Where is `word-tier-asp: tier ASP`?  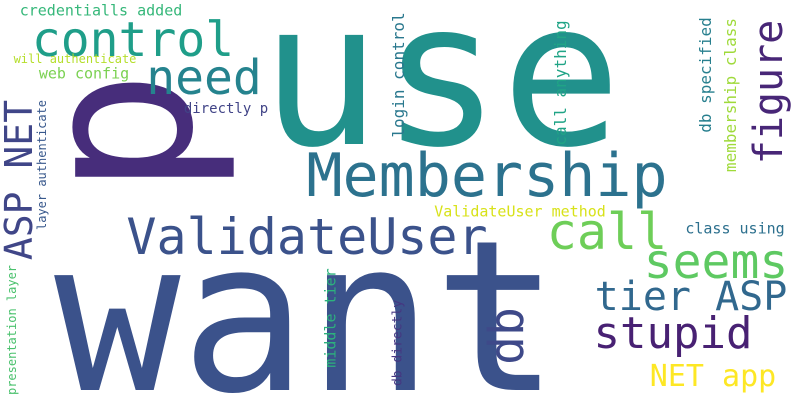 word-tier-asp: tier ASP is located at coordinates (691, 297).